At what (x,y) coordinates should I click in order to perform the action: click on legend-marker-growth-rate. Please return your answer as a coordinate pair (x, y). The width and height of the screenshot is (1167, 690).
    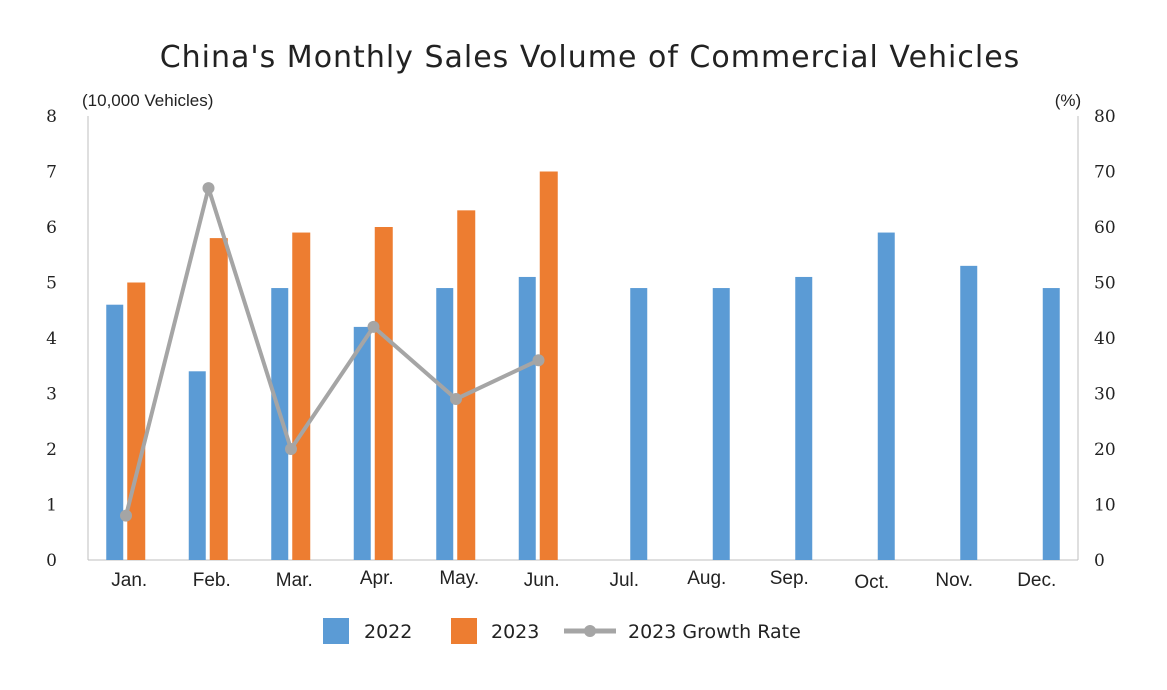
    Looking at the image, I should click on (590, 631).